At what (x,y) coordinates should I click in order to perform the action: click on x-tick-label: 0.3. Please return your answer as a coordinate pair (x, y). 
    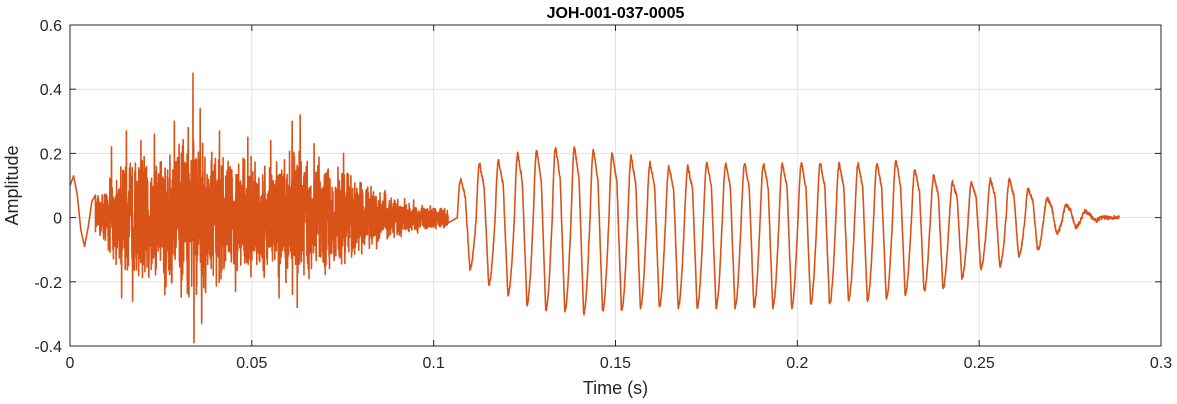
    Looking at the image, I should click on (1161, 363).